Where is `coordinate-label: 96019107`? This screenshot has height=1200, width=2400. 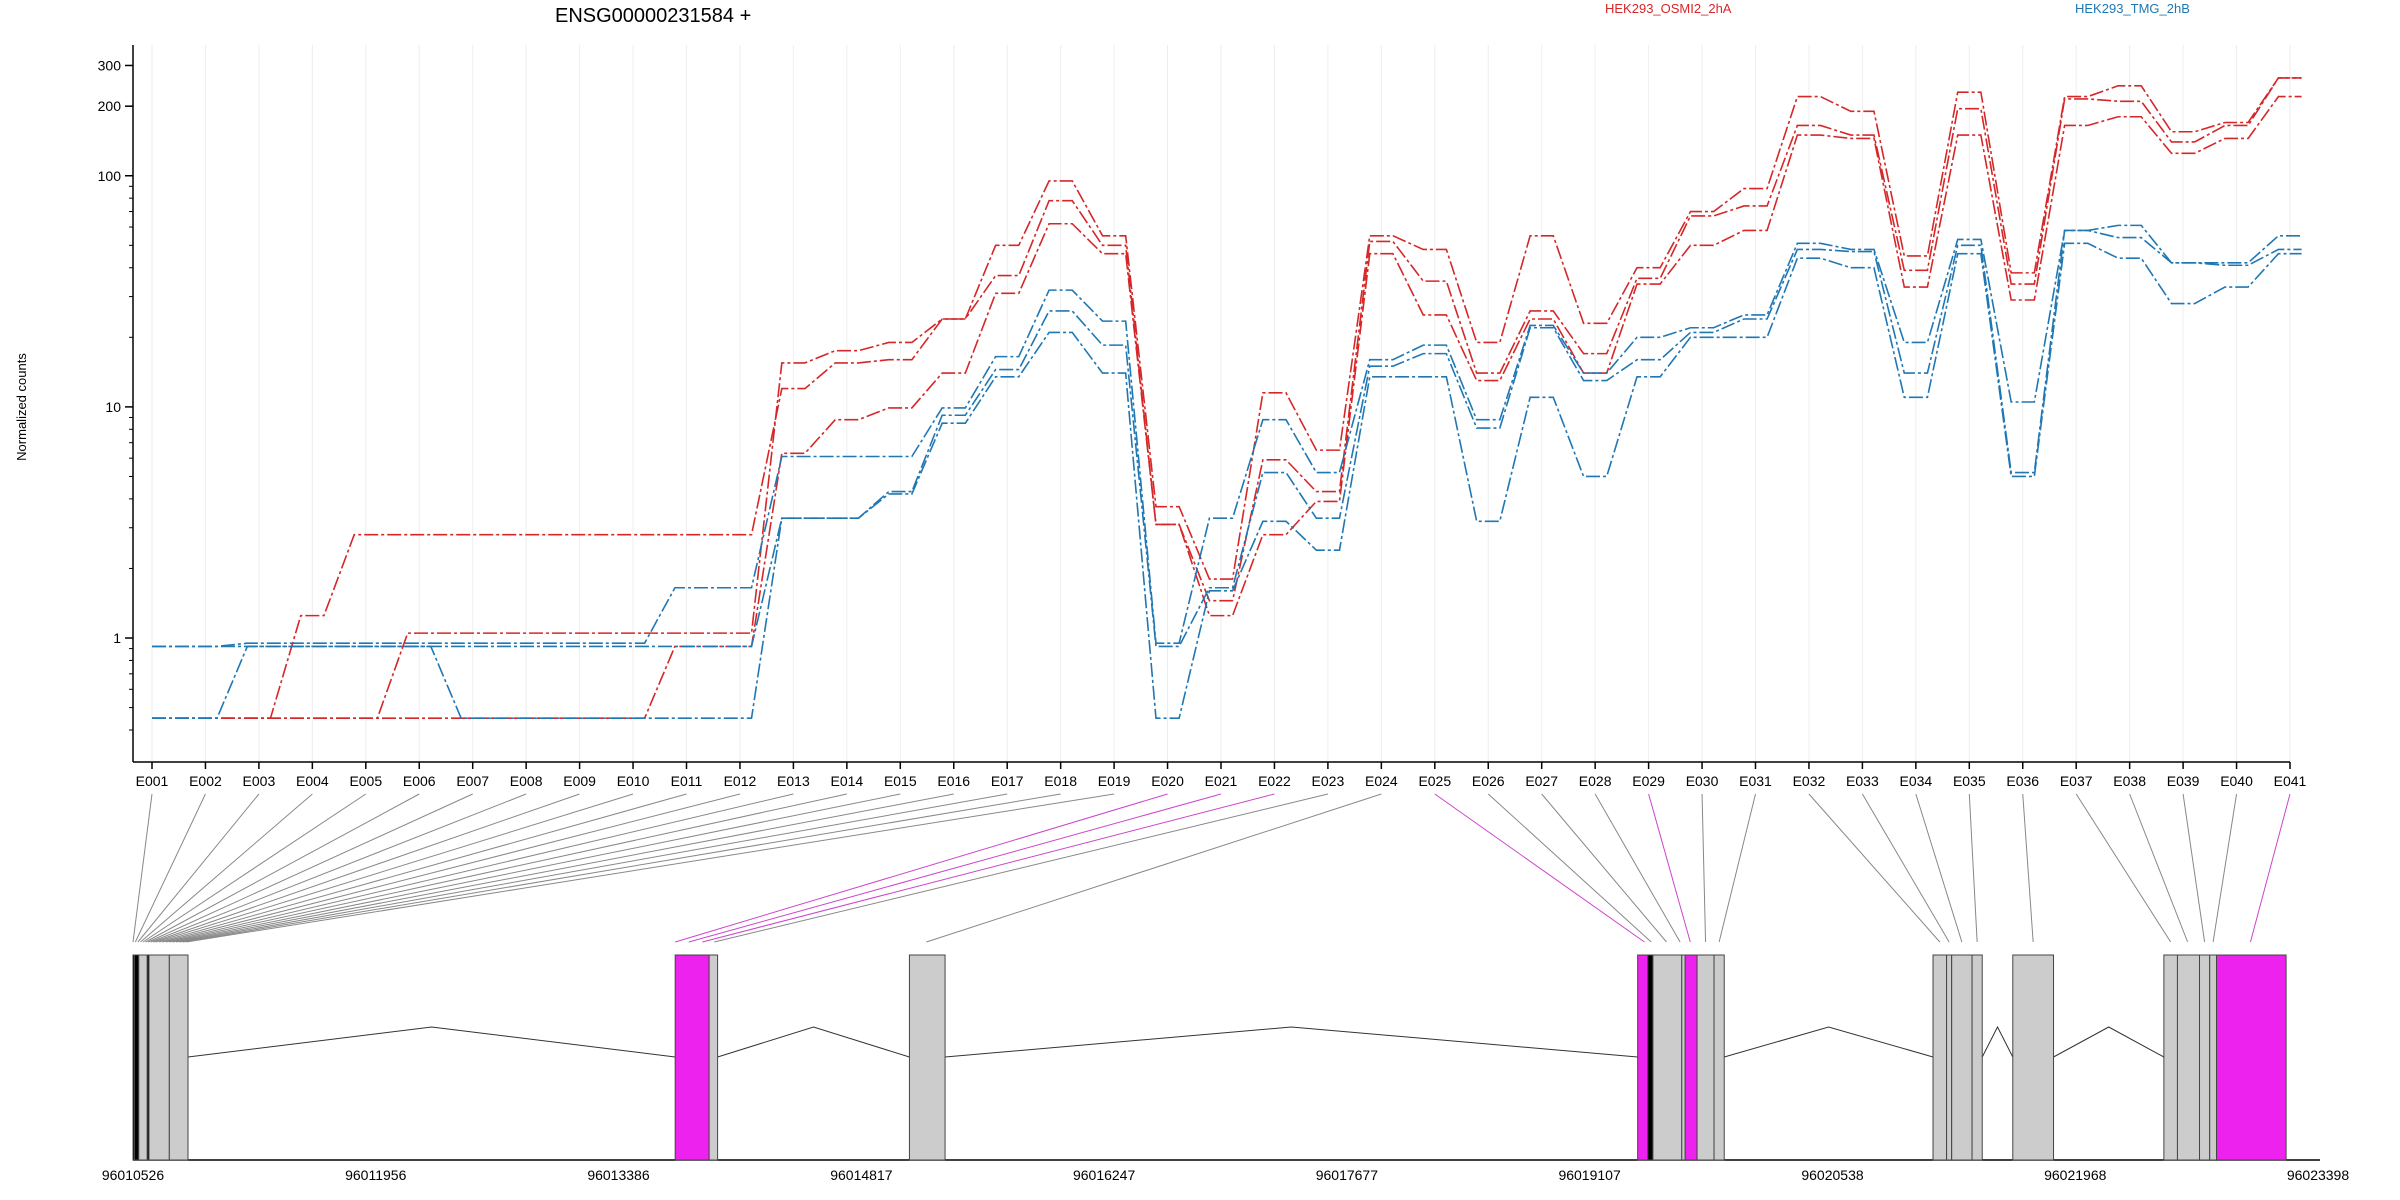 coordinate-label: 96019107 is located at coordinates (1589, 1175).